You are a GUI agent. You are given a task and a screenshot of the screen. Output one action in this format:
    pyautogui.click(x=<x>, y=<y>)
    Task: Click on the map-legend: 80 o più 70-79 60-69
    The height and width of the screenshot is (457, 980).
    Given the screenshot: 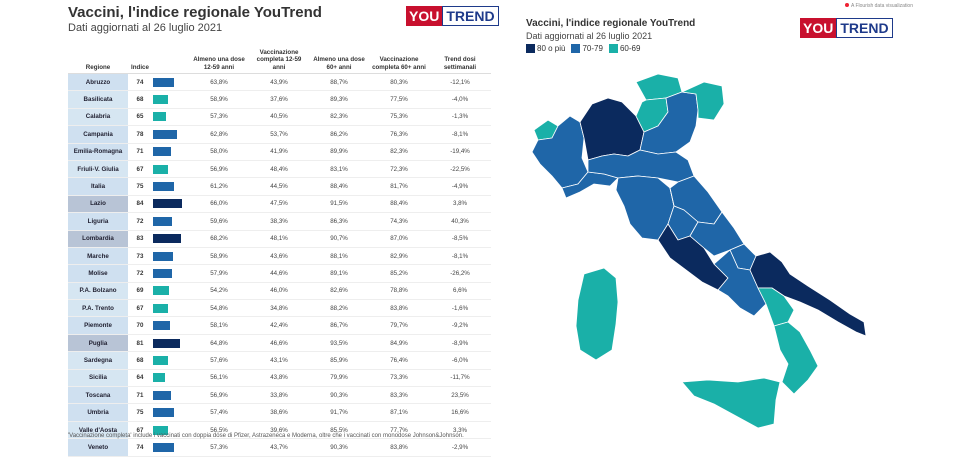 What is the action you would take?
    pyautogui.click(x=583, y=49)
    